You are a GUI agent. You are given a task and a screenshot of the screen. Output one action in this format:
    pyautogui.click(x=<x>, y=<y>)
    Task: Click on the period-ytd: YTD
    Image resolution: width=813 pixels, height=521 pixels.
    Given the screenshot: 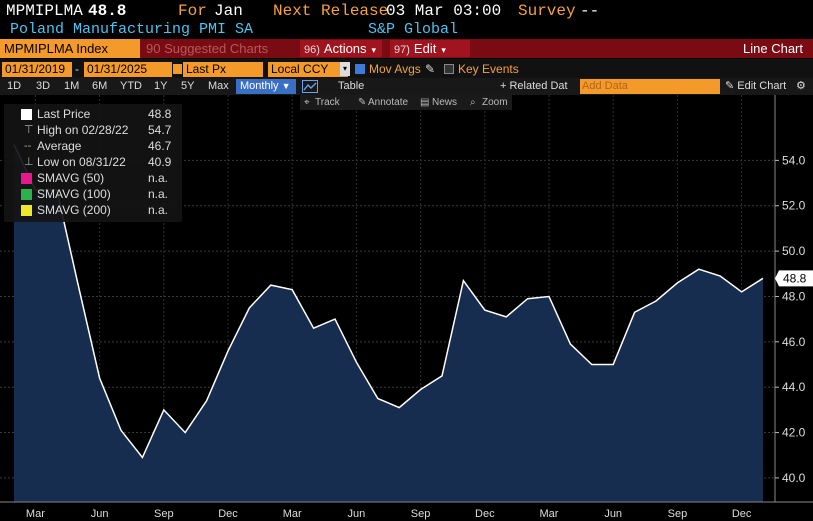 What is the action you would take?
    pyautogui.click(x=131, y=86)
    